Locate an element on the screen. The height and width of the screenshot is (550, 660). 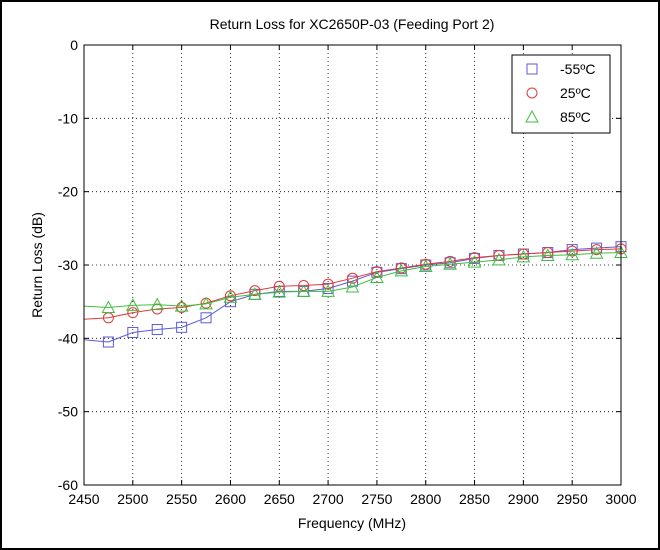
y-tick-label: 0 is located at coordinates (74, 45).